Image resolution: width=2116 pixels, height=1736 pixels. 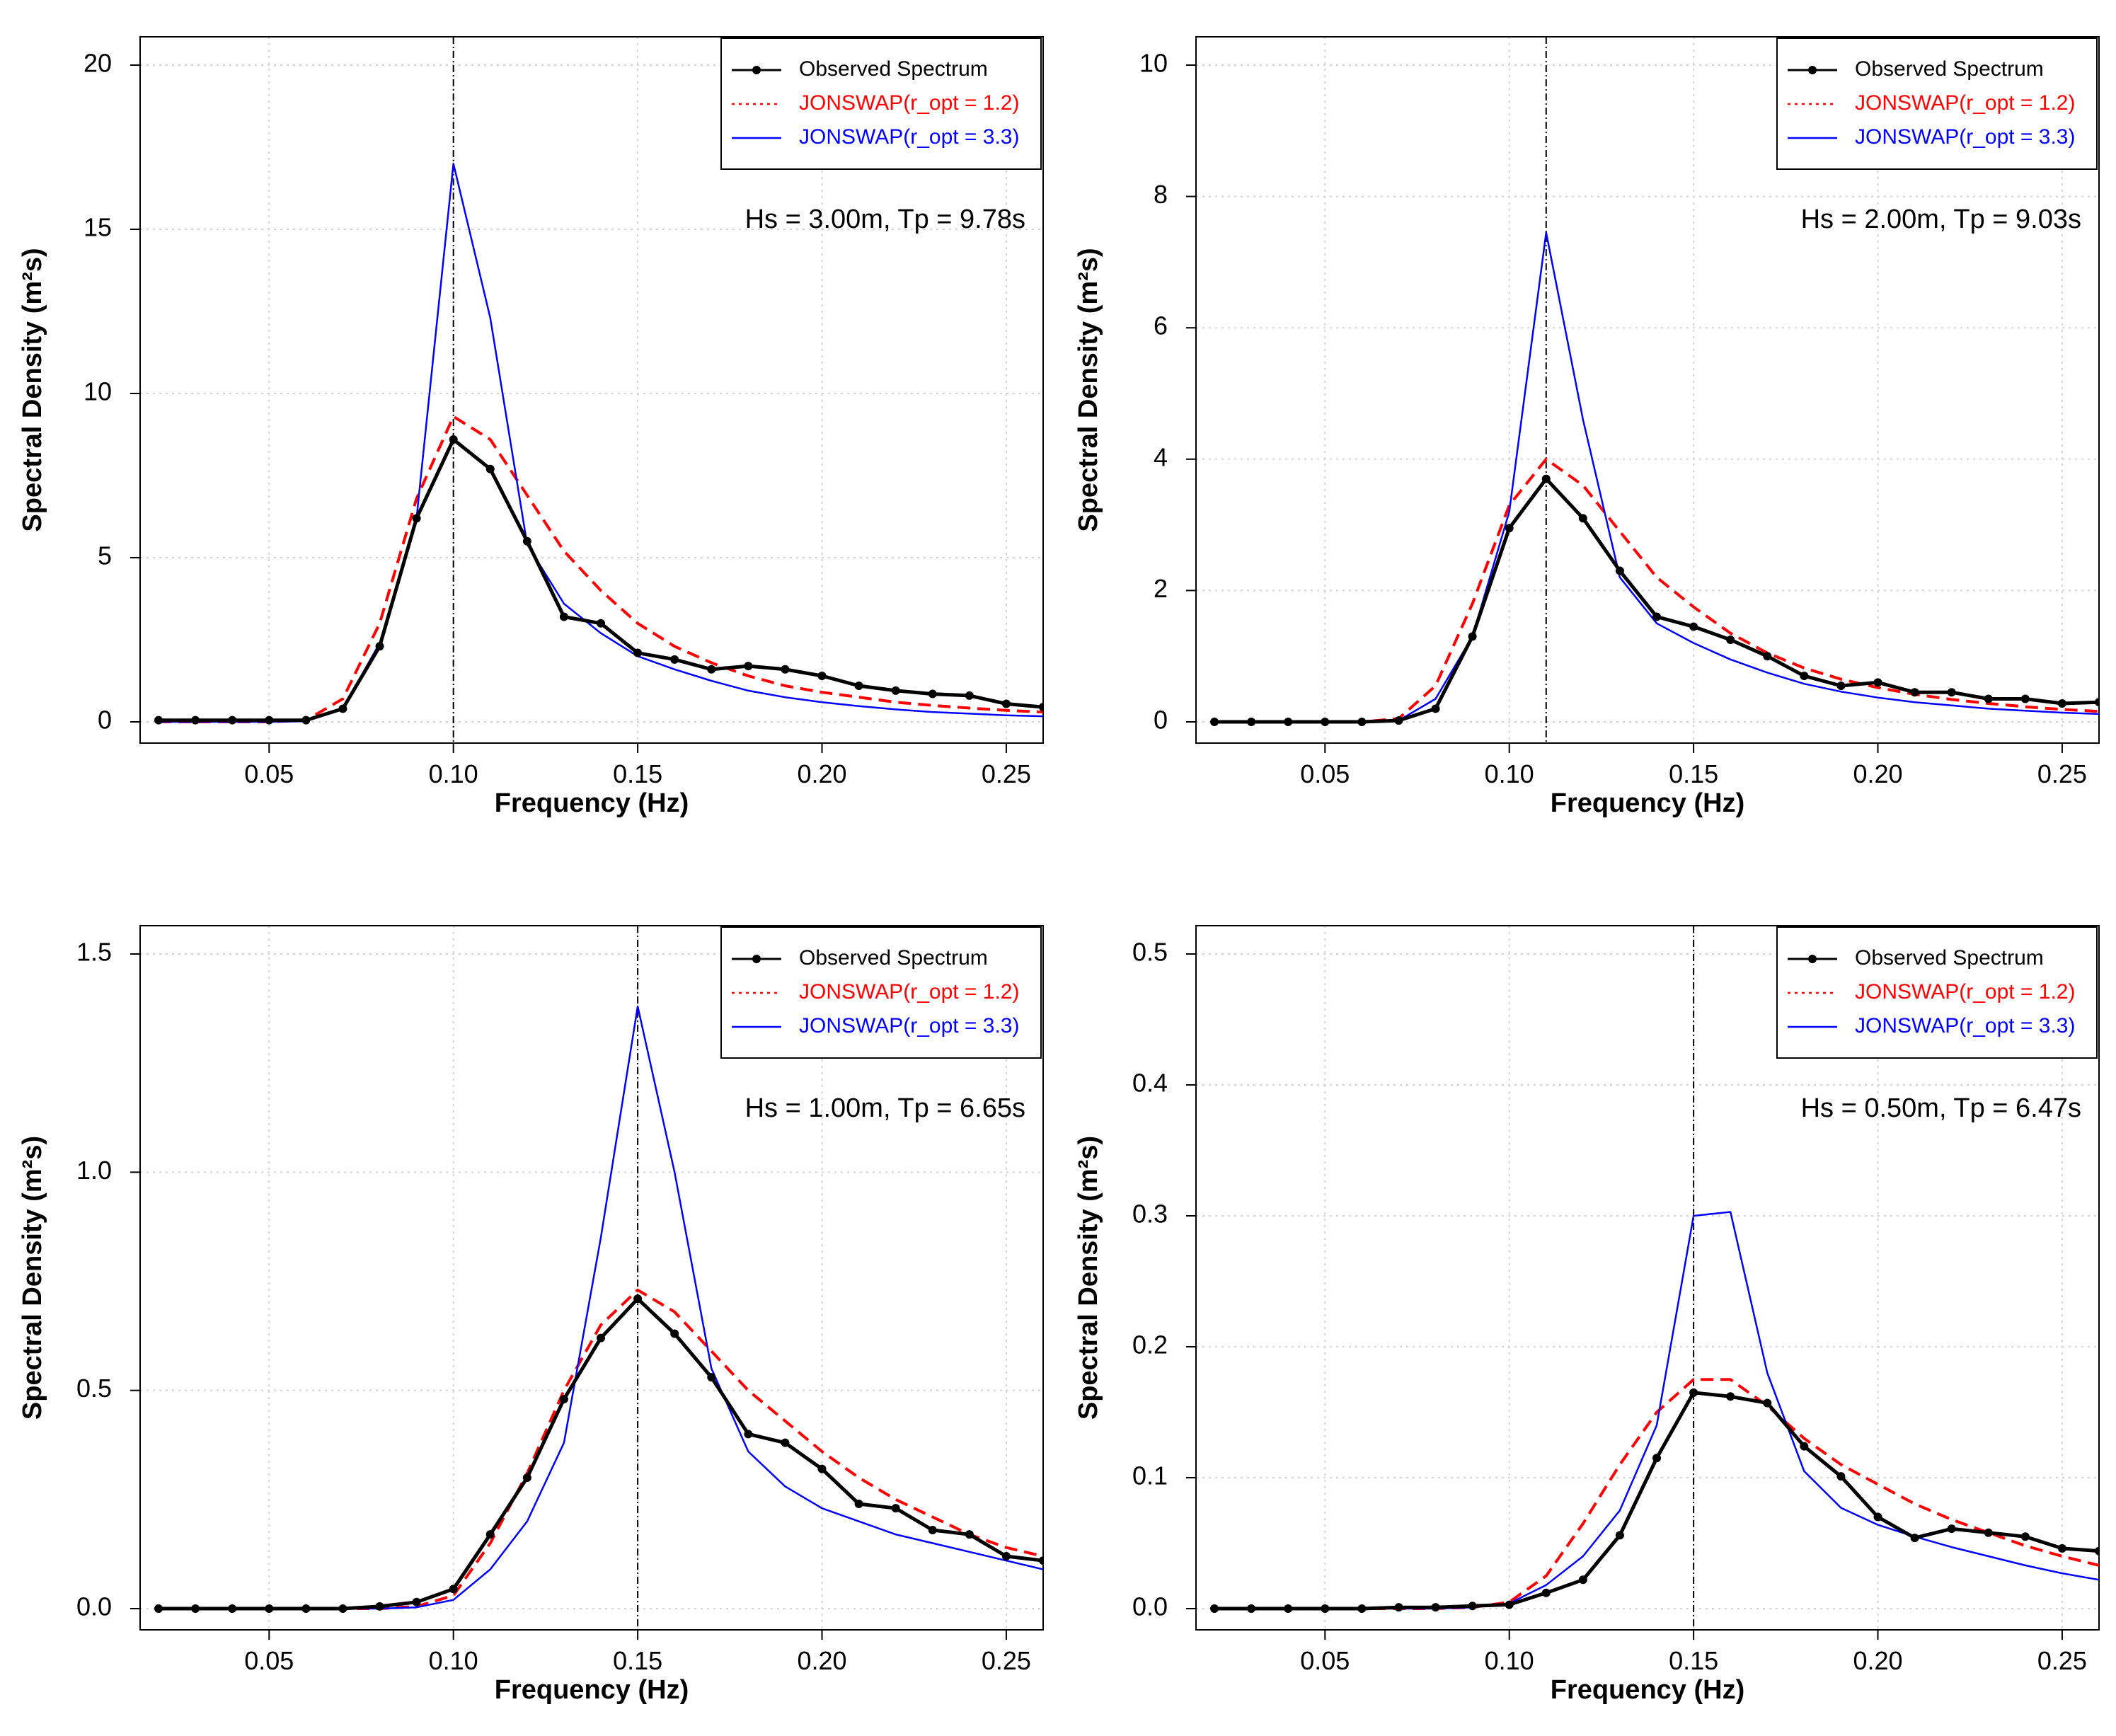 I want to click on legend-label: JONSWAP(r_opt = 1.2), so click(x=1965, y=992).